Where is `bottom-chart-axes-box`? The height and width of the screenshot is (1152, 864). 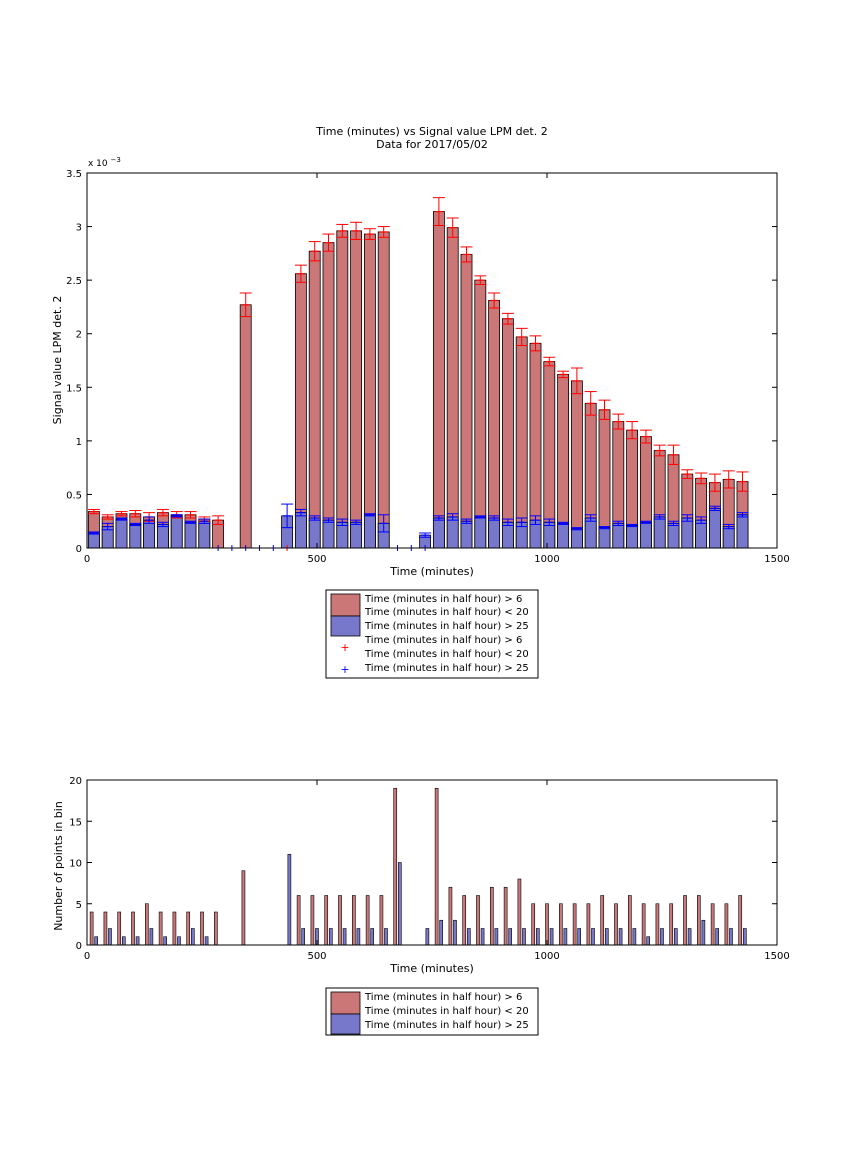 bottom-chart-axes-box is located at coordinates (432, 862).